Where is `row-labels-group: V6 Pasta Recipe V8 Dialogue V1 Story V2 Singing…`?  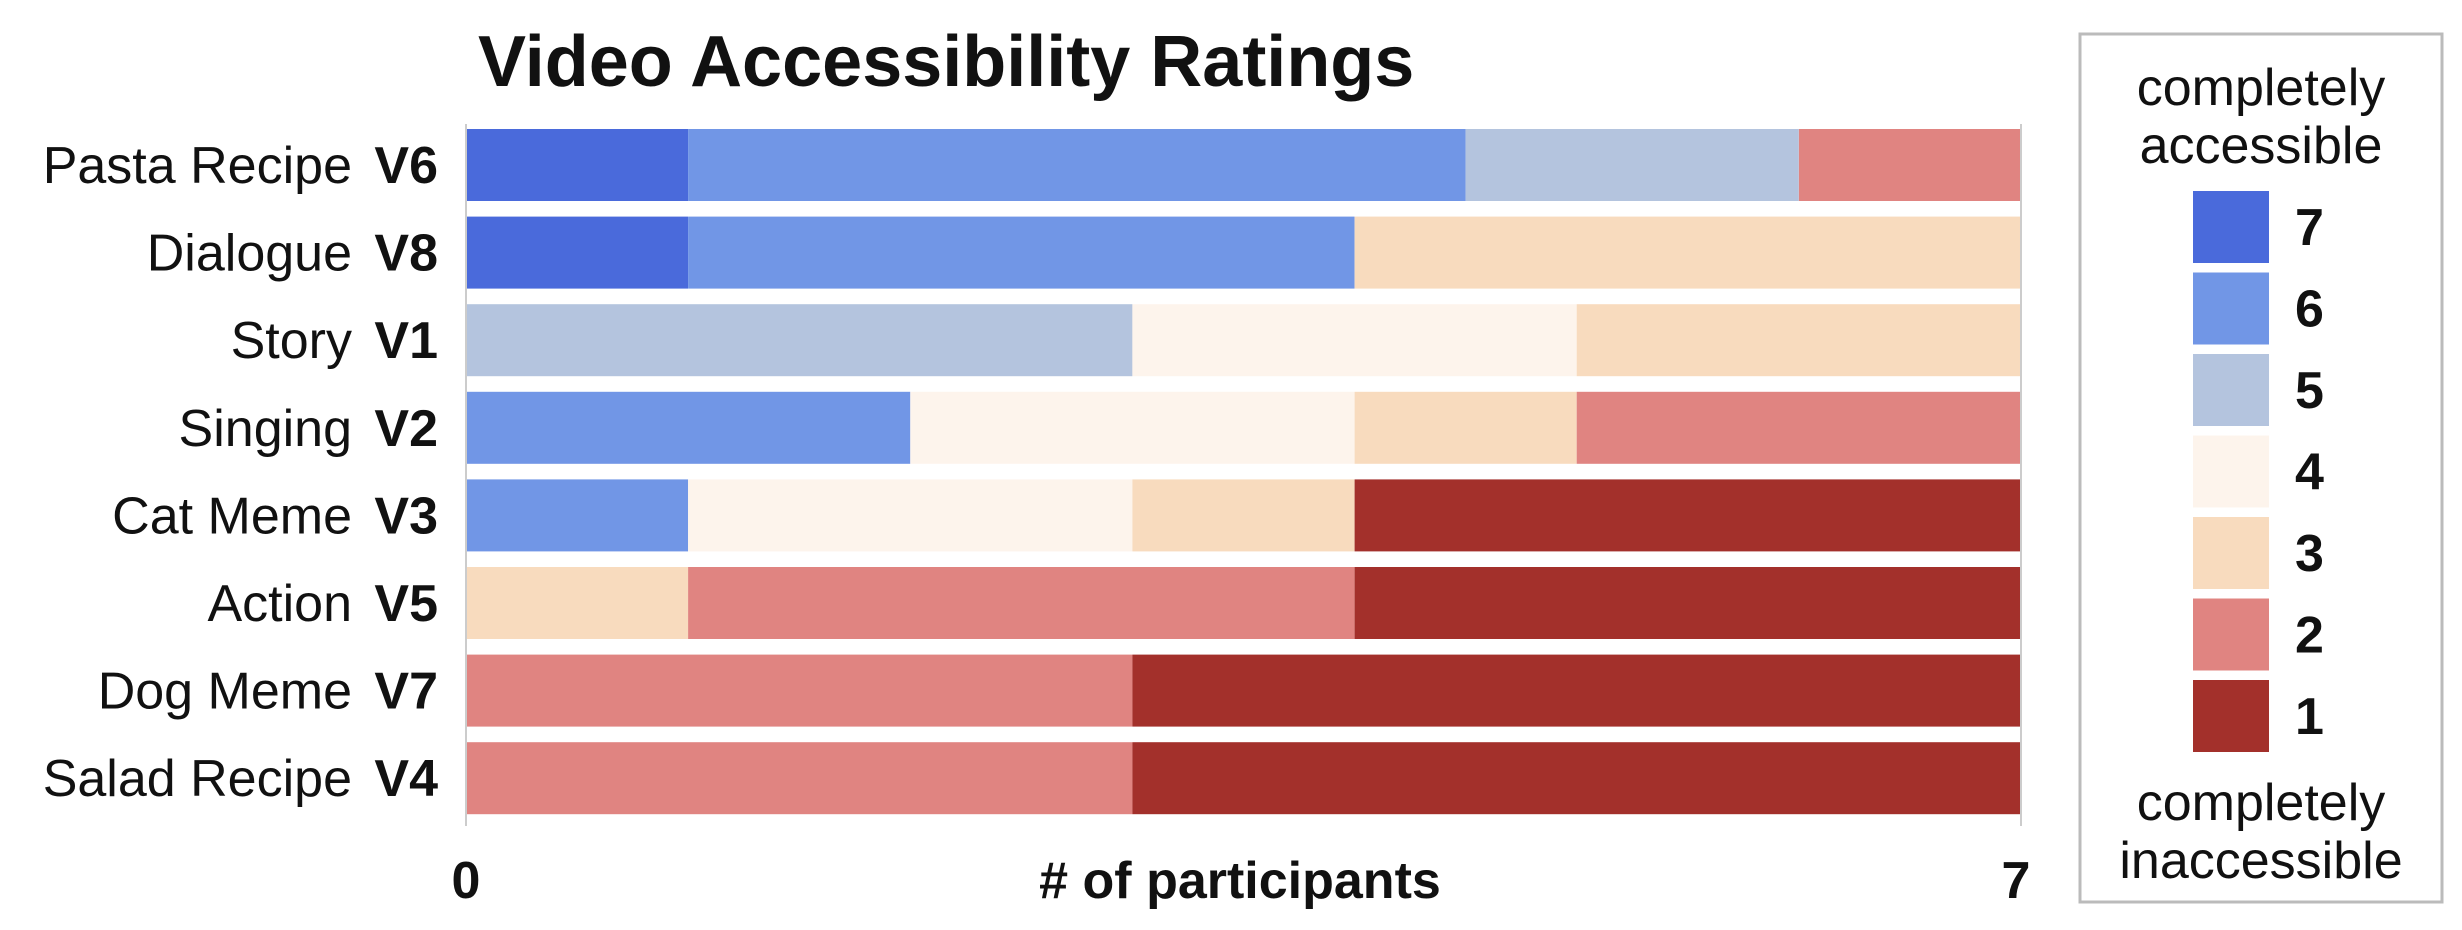 row-labels-group: V6 Pasta Recipe V8 Dialogue V1 Story V2 Singing… is located at coordinates (240, 472).